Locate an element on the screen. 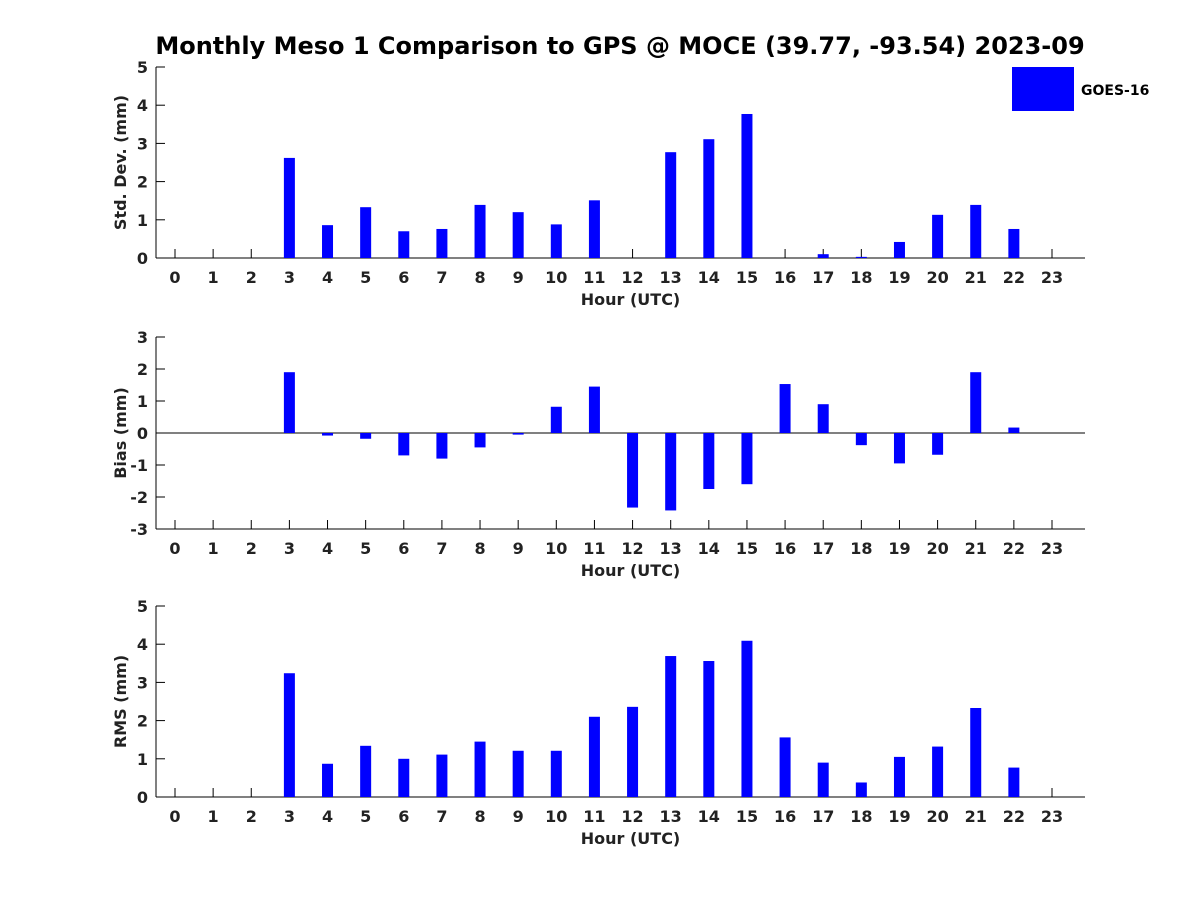 This screenshot has height=900, width=1200. stddev-xtick-label: 21 is located at coordinates (976, 277).